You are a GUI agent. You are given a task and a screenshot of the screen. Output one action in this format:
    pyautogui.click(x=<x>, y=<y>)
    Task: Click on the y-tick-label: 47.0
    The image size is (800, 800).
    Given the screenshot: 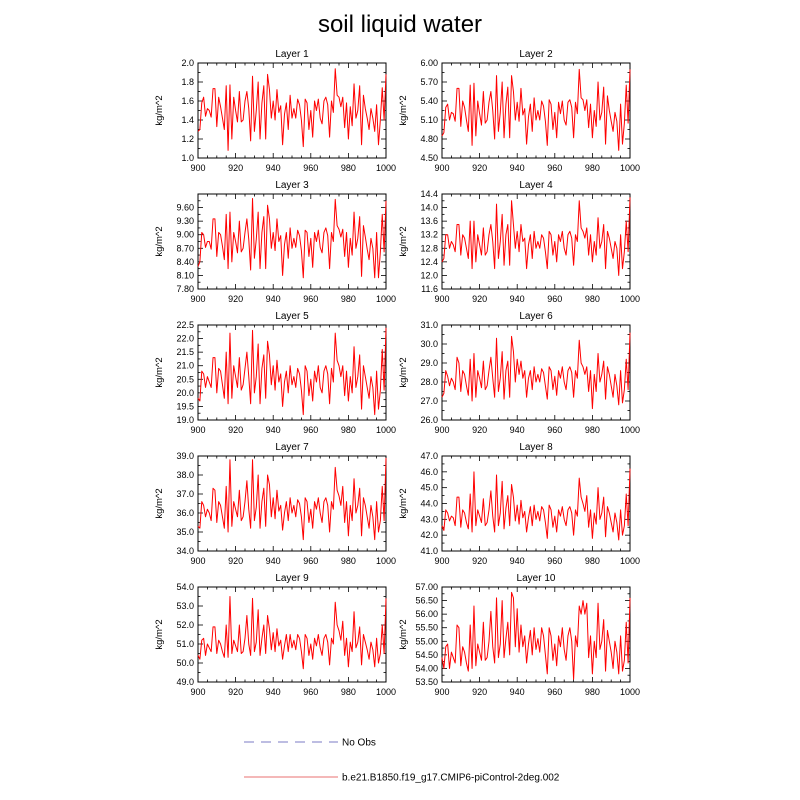 What is the action you would take?
    pyautogui.click(x=429, y=456)
    